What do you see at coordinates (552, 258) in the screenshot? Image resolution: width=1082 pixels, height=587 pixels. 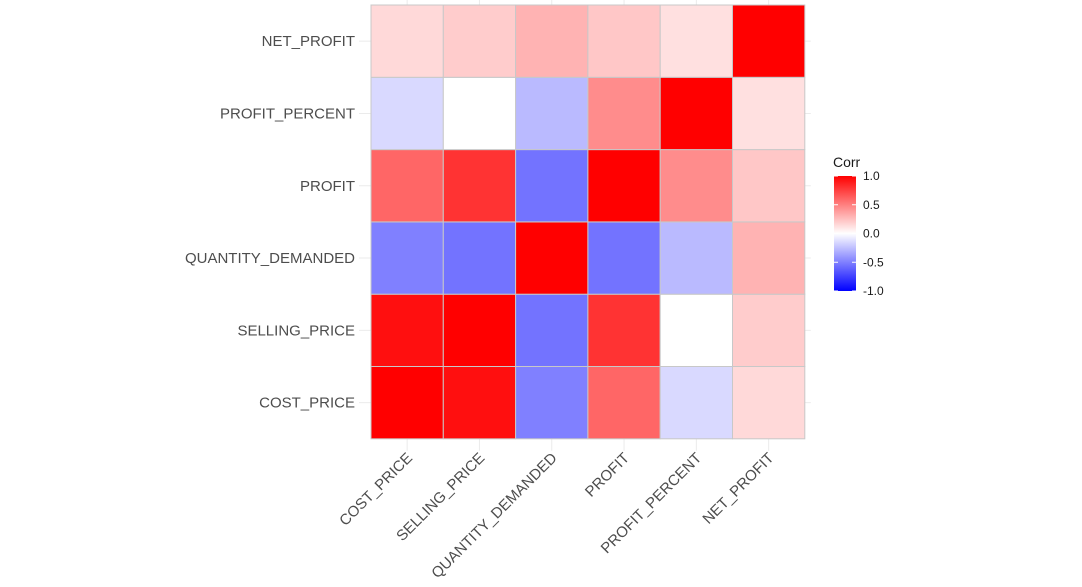 I see `heatmap-cell-quantity_demanded-quantity_demanded` at bounding box center [552, 258].